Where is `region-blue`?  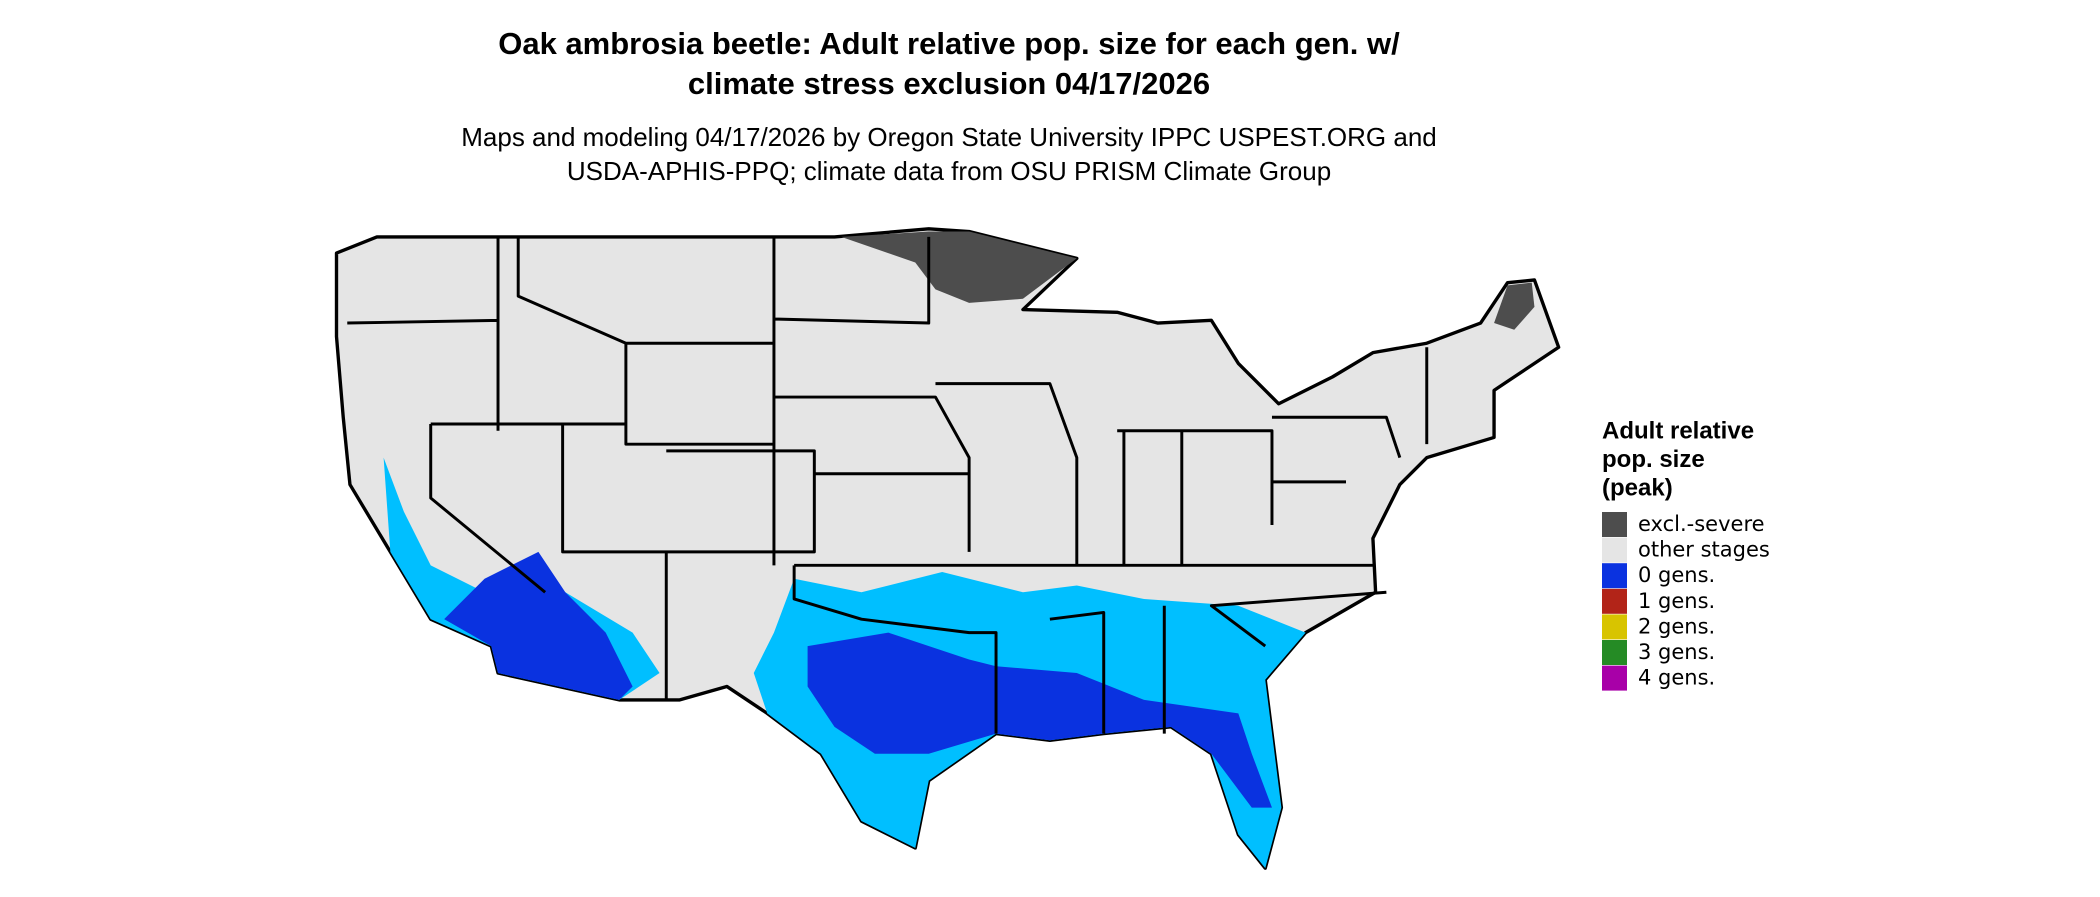 region-blue is located at coordinates (1039, 720).